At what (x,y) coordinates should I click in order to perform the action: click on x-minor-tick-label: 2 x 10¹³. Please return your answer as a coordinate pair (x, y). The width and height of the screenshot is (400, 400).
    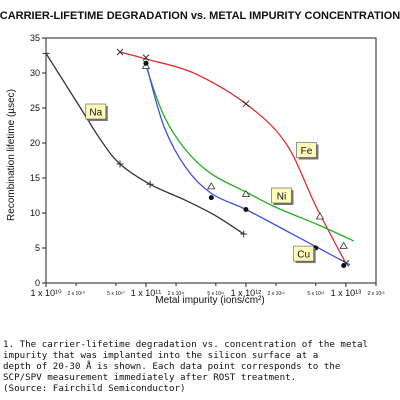
    Looking at the image, I should click on (376, 294).